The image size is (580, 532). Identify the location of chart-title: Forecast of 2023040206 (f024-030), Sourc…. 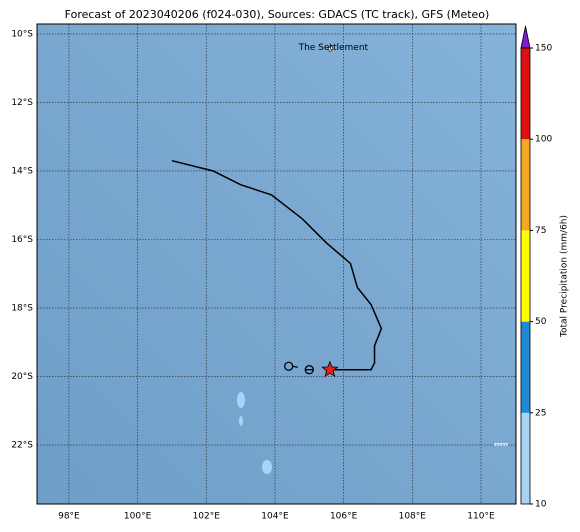
(277, 14).